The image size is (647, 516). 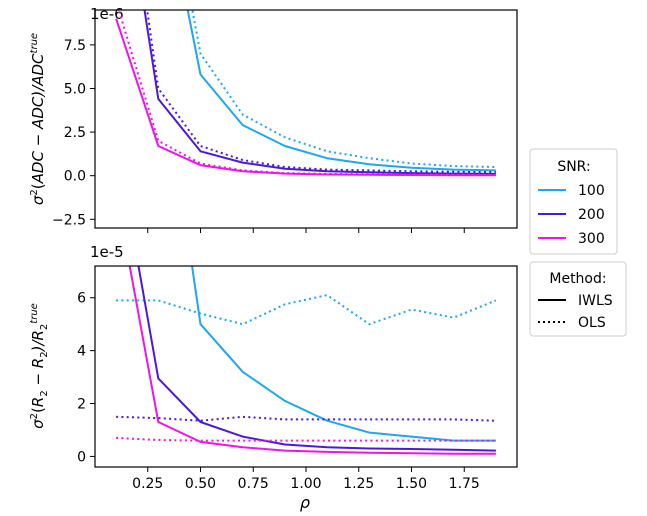 I want to click on bottom-x-tick-label: 0.25, so click(x=147, y=484).